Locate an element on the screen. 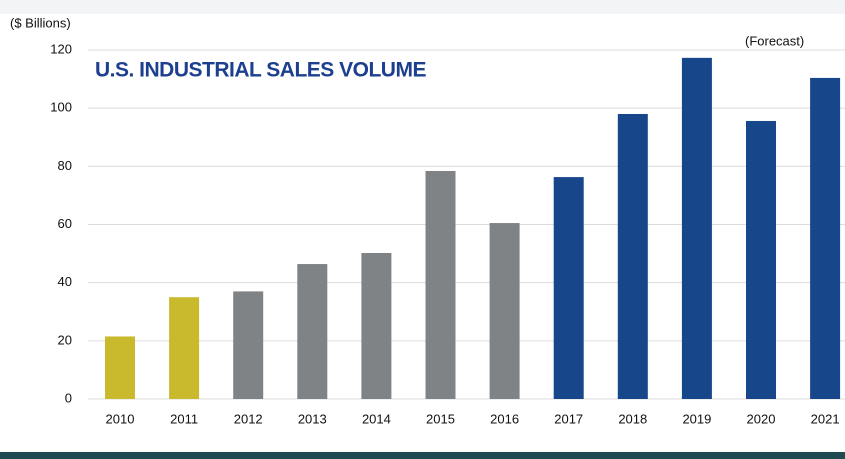  x-tick-label: 2012 is located at coordinates (248, 418).